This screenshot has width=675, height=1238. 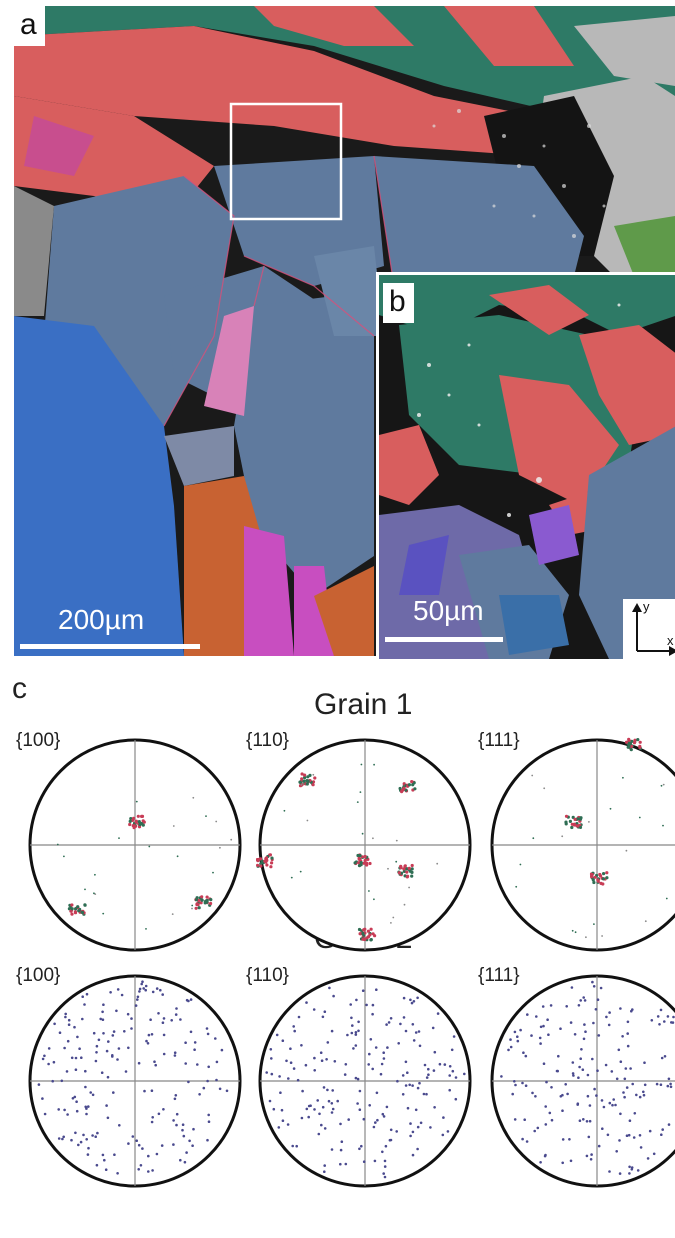 I want to click on grain-2-plane-100-label: {100}, so click(x=38, y=975).